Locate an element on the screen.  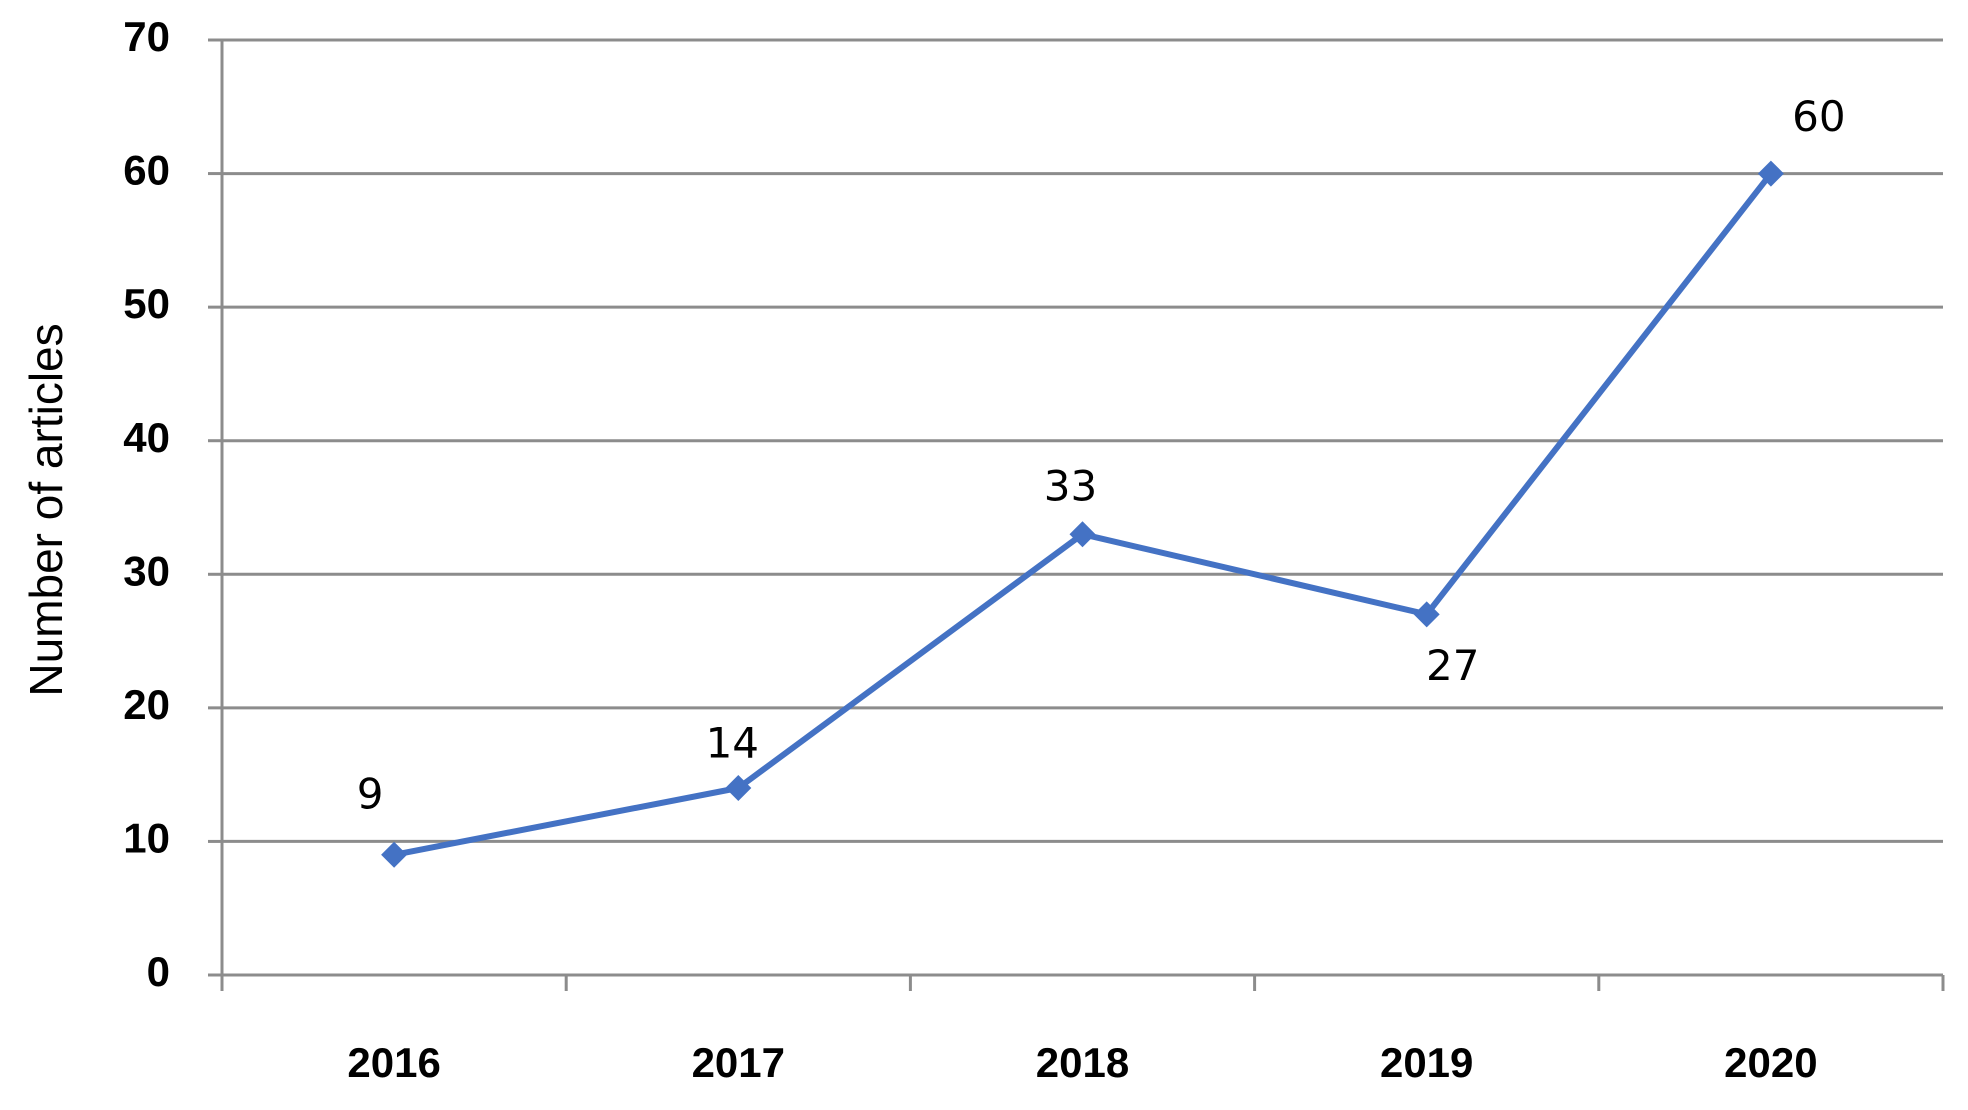
y-axis-title: Number of articles is located at coordinates (46, 509).